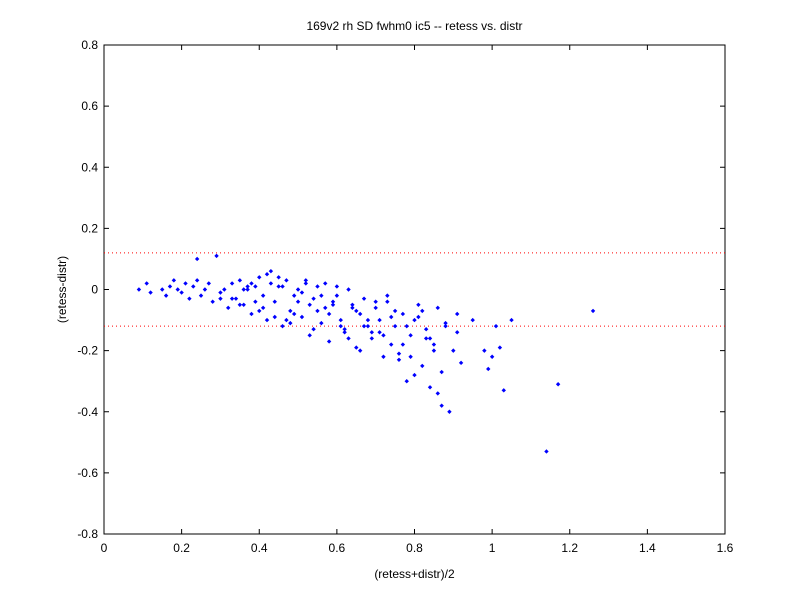 This screenshot has height=600, width=800. What do you see at coordinates (569, 548) in the screenshot?
I see `x-tick-label: 1.2` at bounding box center [569, 548].